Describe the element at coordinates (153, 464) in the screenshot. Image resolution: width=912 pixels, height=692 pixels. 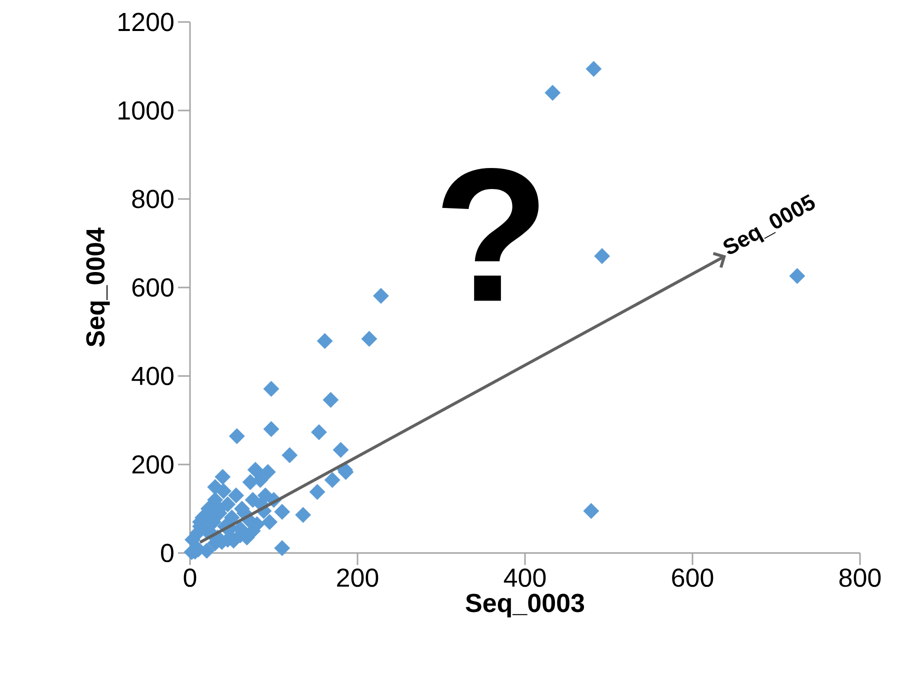
I see `y-tick-label: 200` at that location.